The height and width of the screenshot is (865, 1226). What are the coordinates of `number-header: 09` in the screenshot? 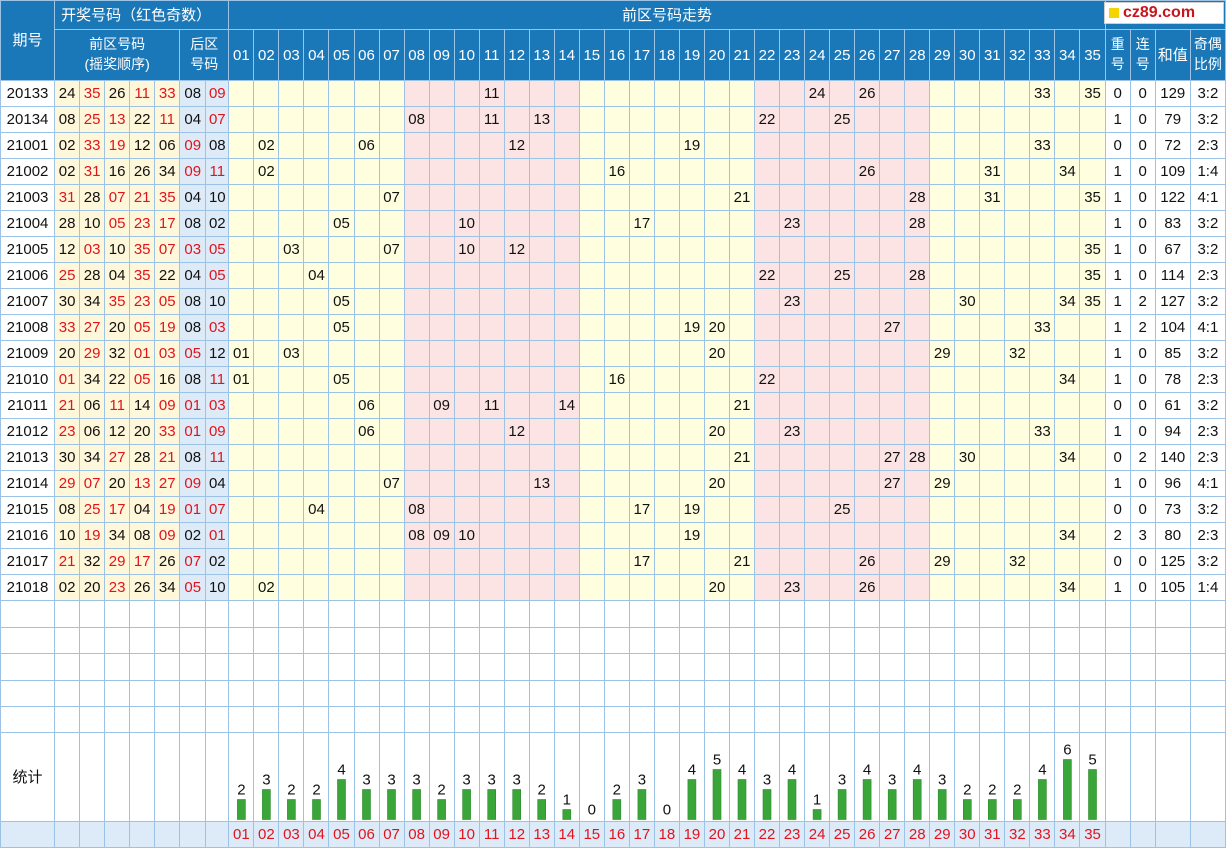 It's located at (441, 55).